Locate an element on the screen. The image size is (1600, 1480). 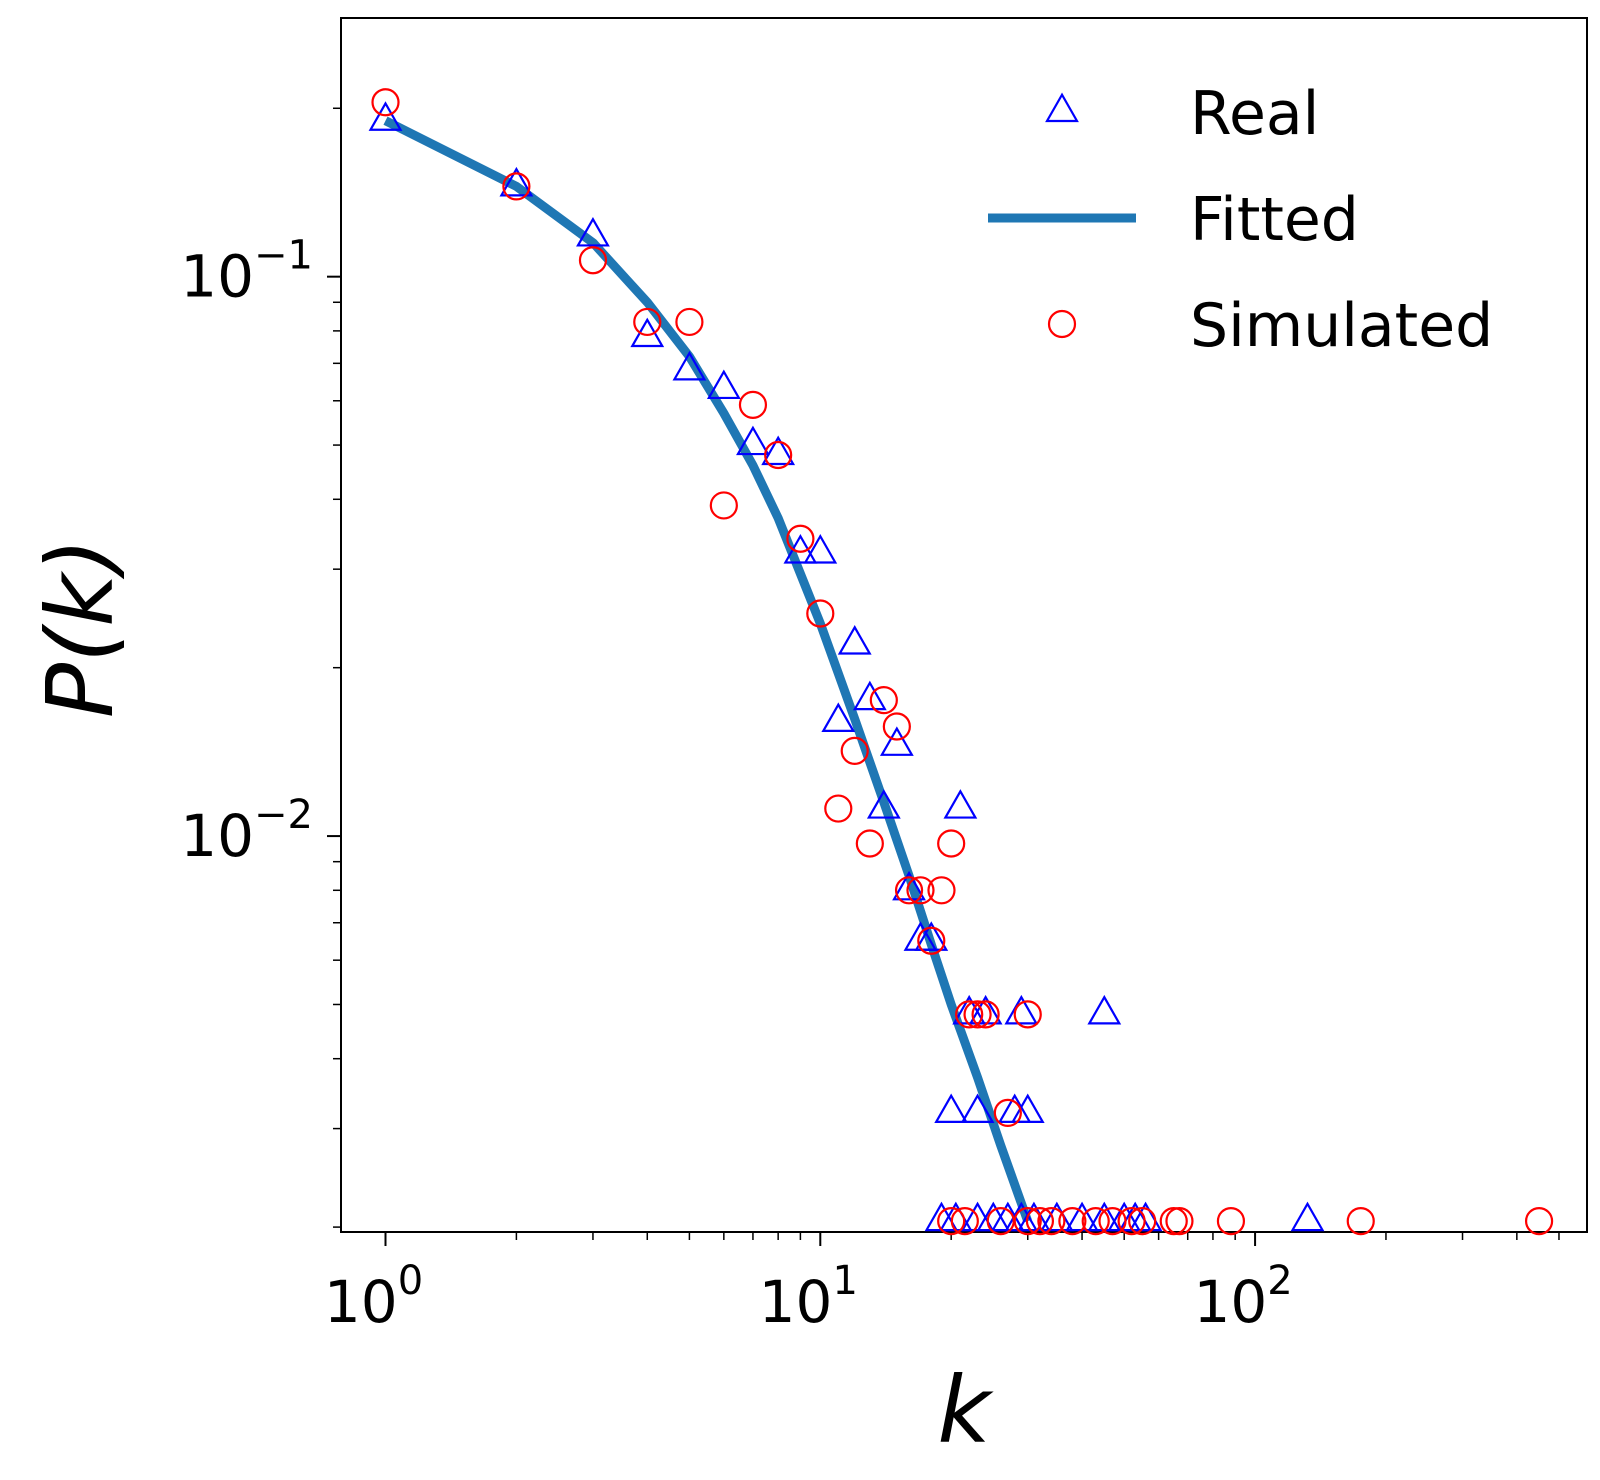
x-tick-label: 10¹ is located at coordinates (808, 1297).